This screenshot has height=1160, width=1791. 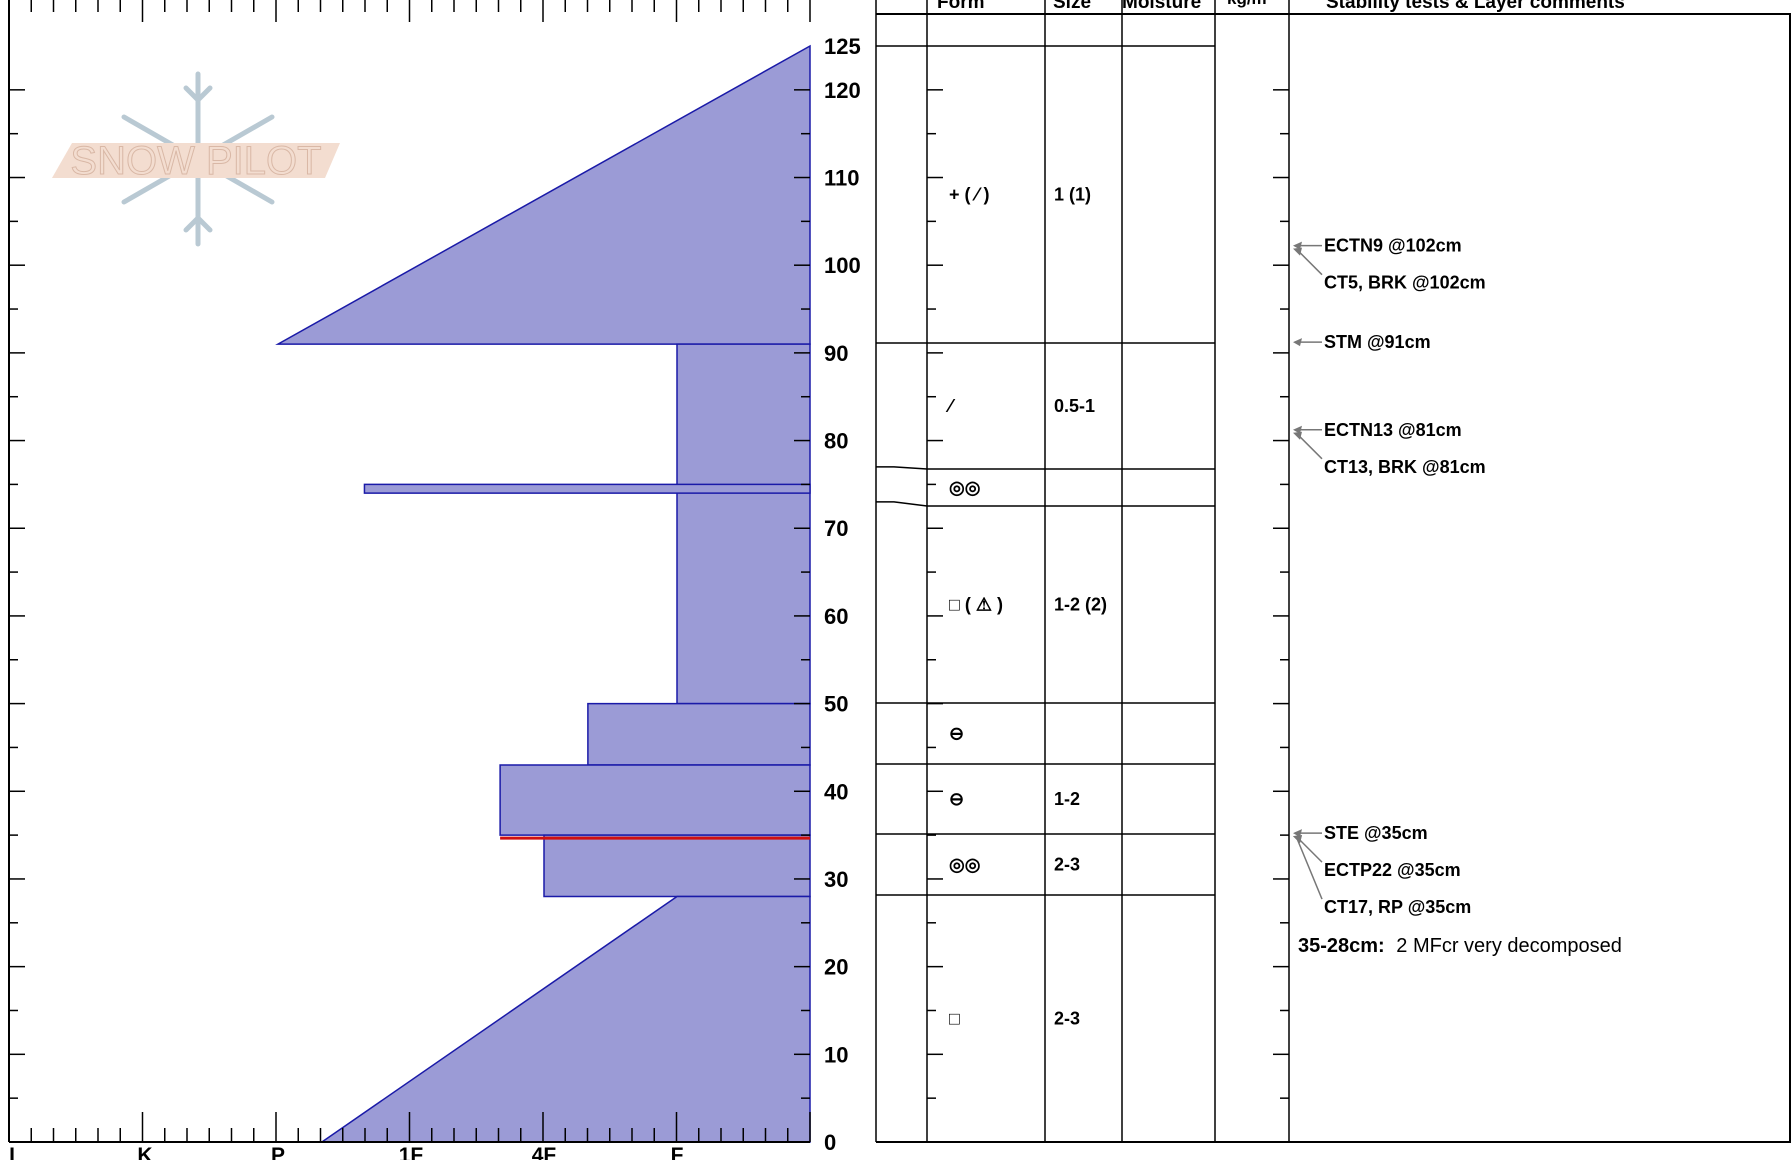 I want to click on stability-test-102-1: CT5, BRK @102cm, so click(x=1405, y=283).